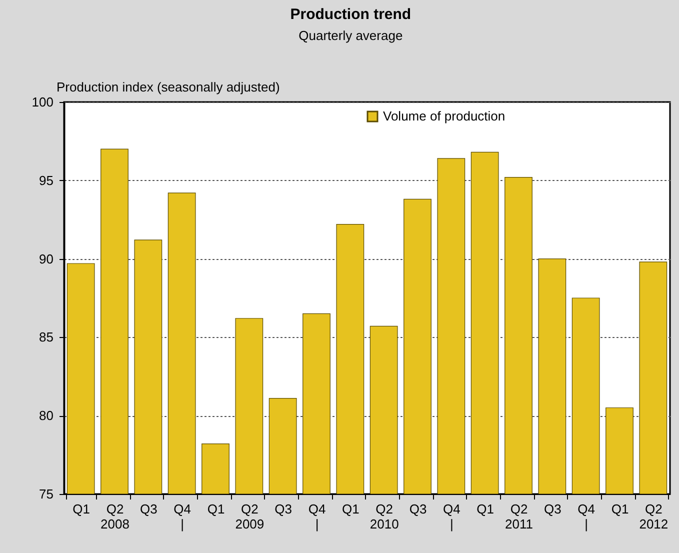 The image size is (679, 553). Describe the element at coordinates (350, 35) in the screenshot. I see `chart-subtitle: Quarterly average` at that location.